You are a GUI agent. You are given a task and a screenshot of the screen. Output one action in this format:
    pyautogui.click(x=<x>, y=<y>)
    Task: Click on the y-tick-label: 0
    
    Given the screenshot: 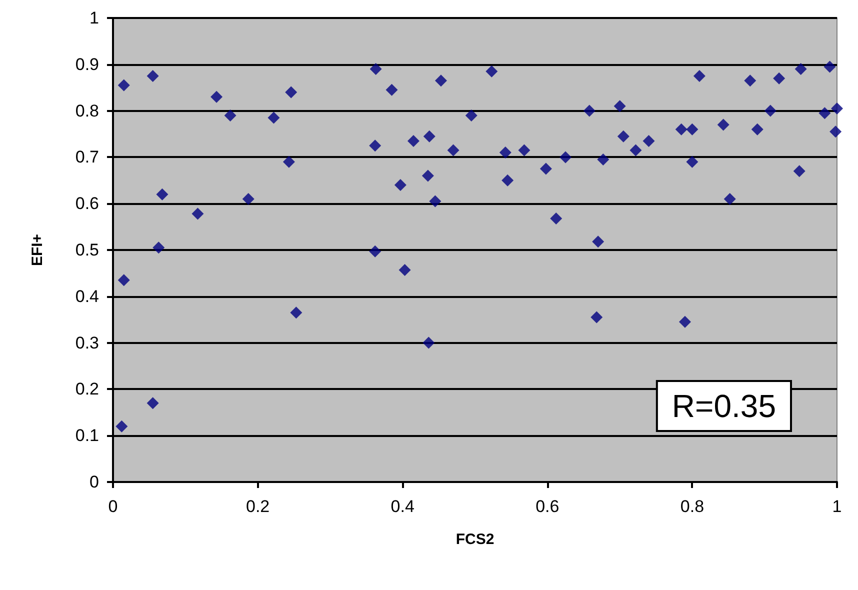 What is the action you would take?
    pyautogui.click(x=94, y=482)
    